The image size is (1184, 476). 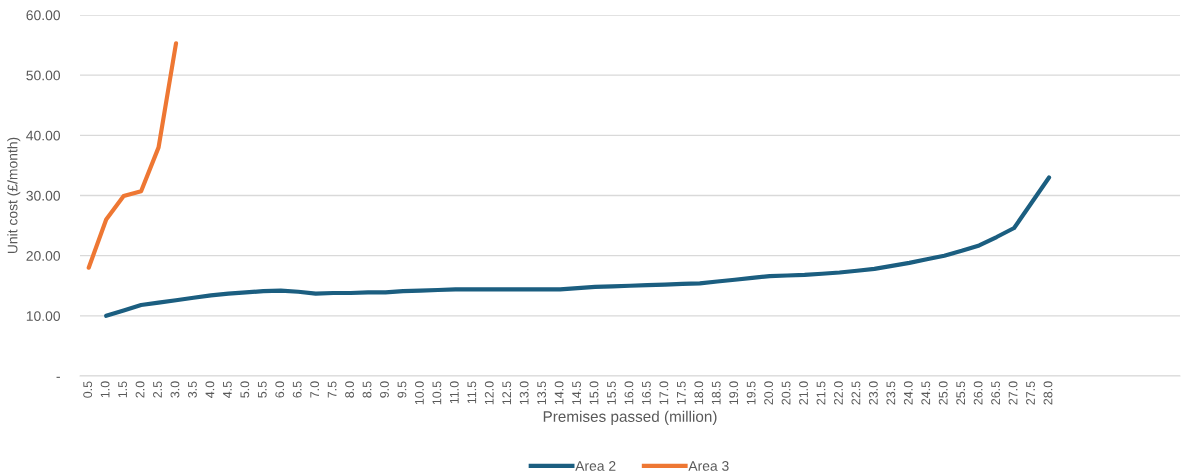 I want to click on y-tick-label: 30.00, so click(x=43, y=195).